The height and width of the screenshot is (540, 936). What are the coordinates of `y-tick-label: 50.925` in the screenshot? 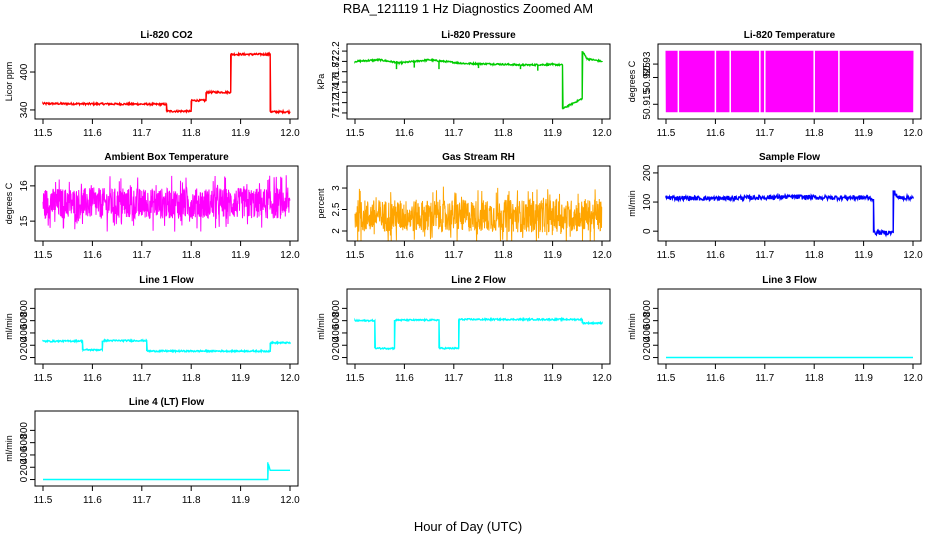 It's located at (647, 77).